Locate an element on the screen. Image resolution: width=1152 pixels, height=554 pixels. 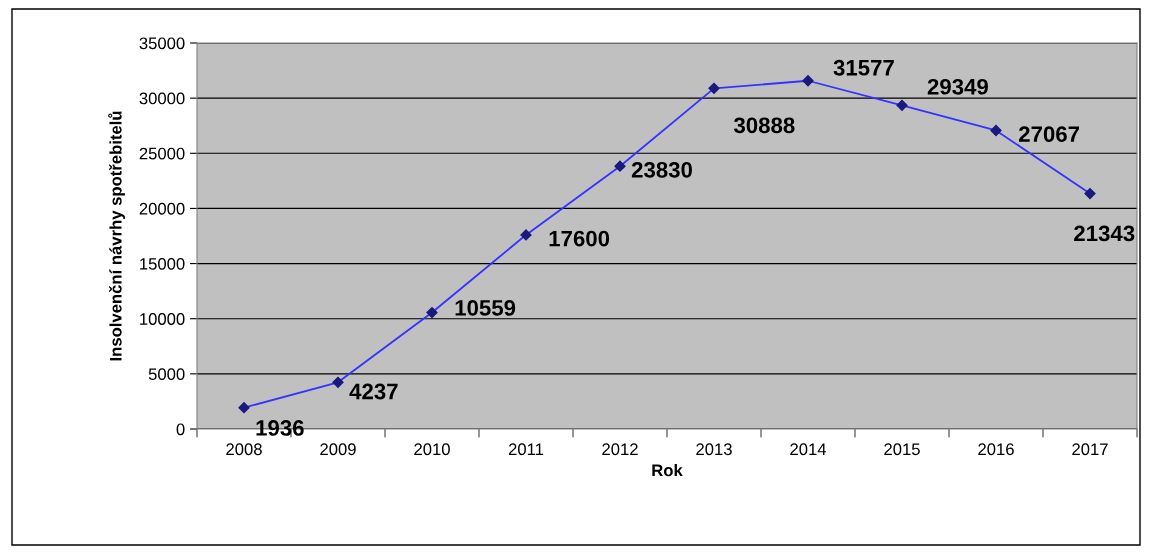
y-tick-label: 30000 is located at coordinates (162, 98).